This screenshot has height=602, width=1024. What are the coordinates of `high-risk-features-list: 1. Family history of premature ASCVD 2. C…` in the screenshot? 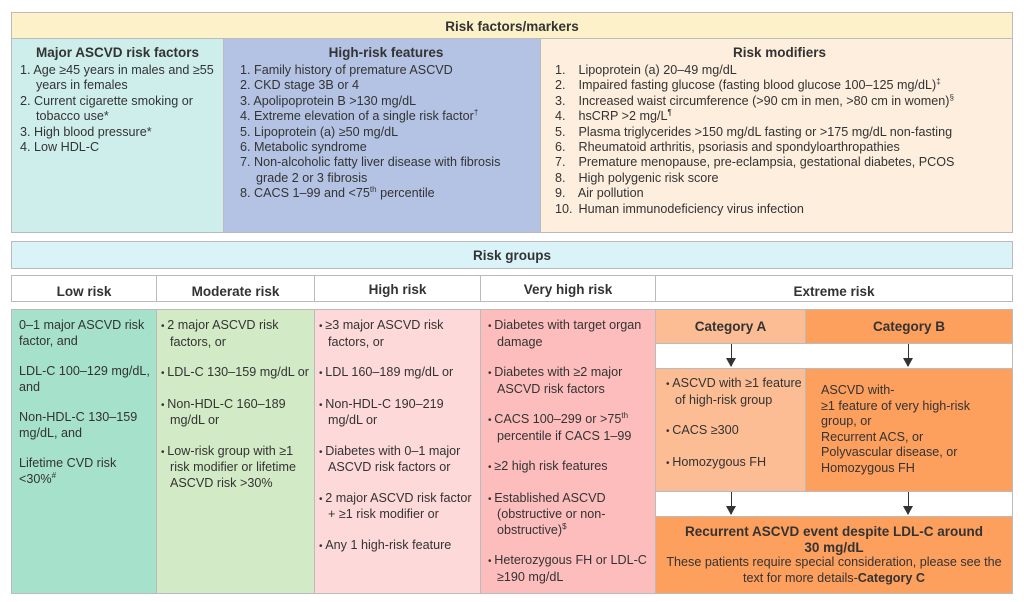 It's located at (386, 132).